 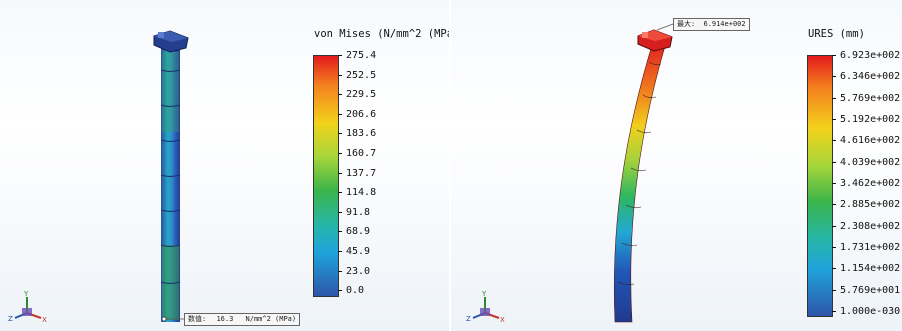 I want to click on legend-title: URES (mm), so click(x=836, y=34).